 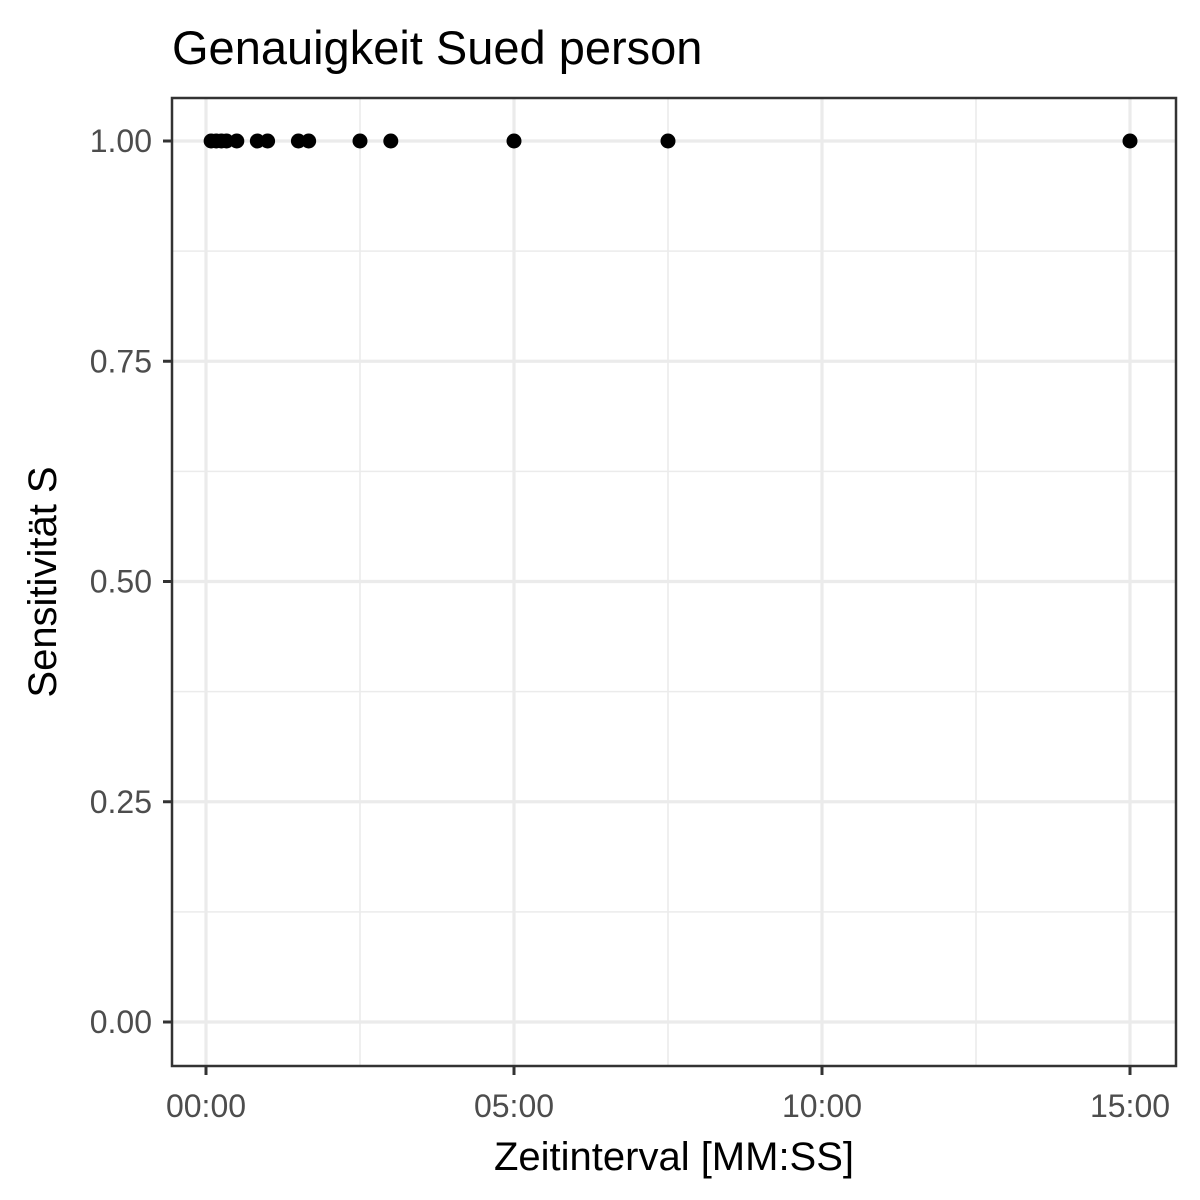 I want to click on x-tick-label: 05:00, so click(x=514, y=1106).